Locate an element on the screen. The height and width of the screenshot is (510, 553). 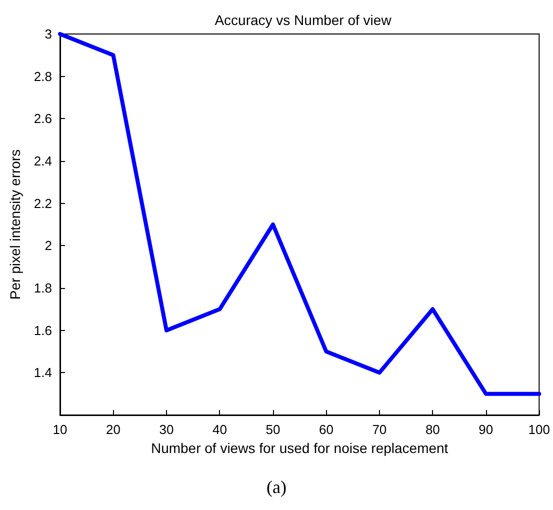
x-tick-label: 100 is located at coordinates (539, 429).